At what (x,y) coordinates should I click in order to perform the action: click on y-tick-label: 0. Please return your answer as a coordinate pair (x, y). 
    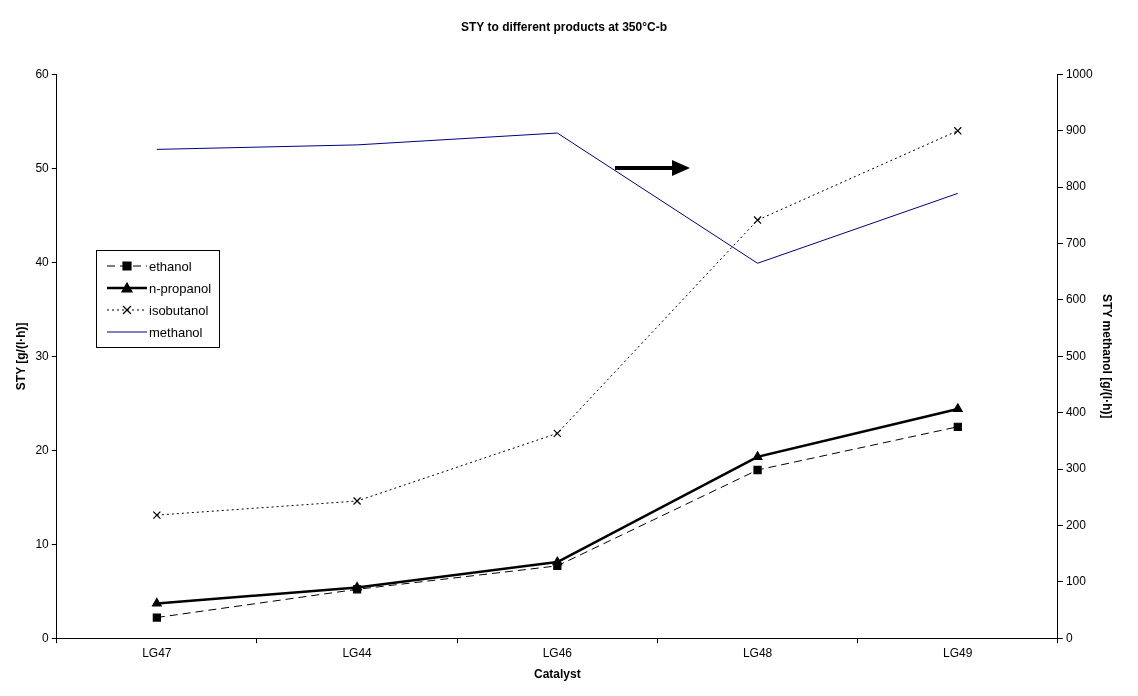
    Looking at the image, I should click on (46, 637).